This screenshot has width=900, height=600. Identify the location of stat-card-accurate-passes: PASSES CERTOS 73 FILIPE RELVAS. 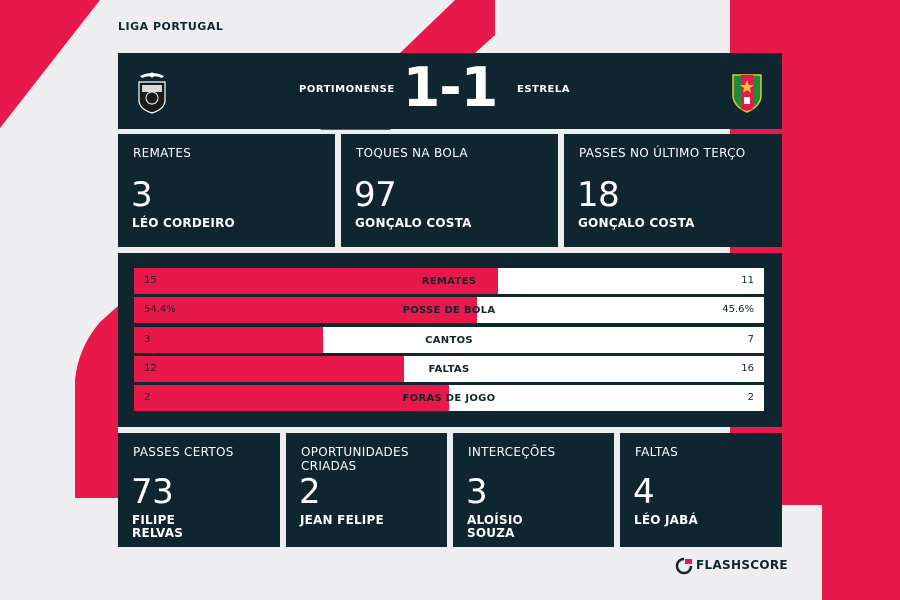
(199, 490).